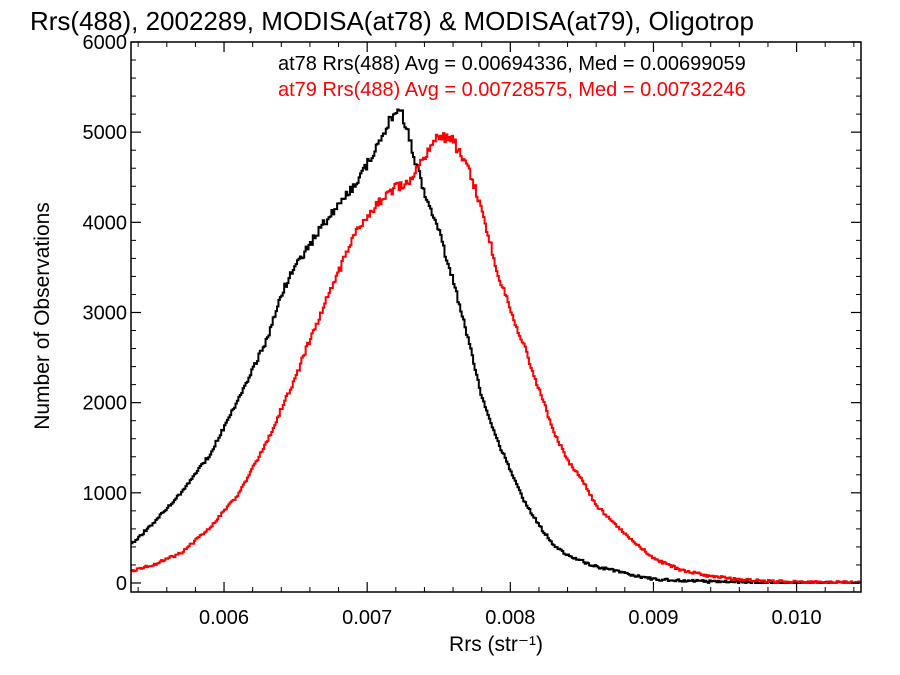 The height and width of the screenshot is (675, 900). I want to click on y-tick-label: 4000, so click(105, 223).